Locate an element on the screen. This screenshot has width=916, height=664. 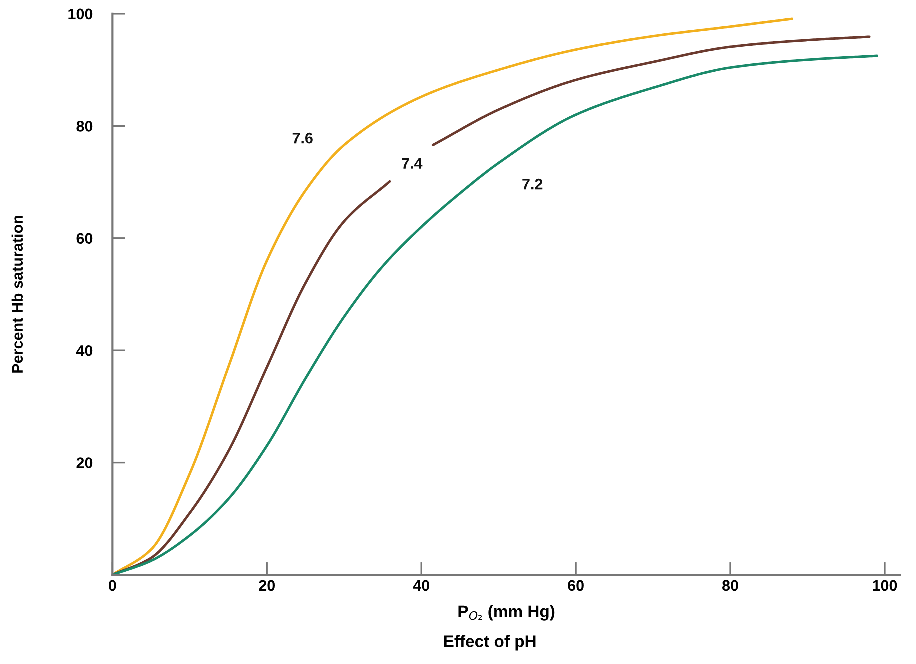
x-axis-title: P$_{O₂}$ (mm Hg) is located at coordinates (506, 613).